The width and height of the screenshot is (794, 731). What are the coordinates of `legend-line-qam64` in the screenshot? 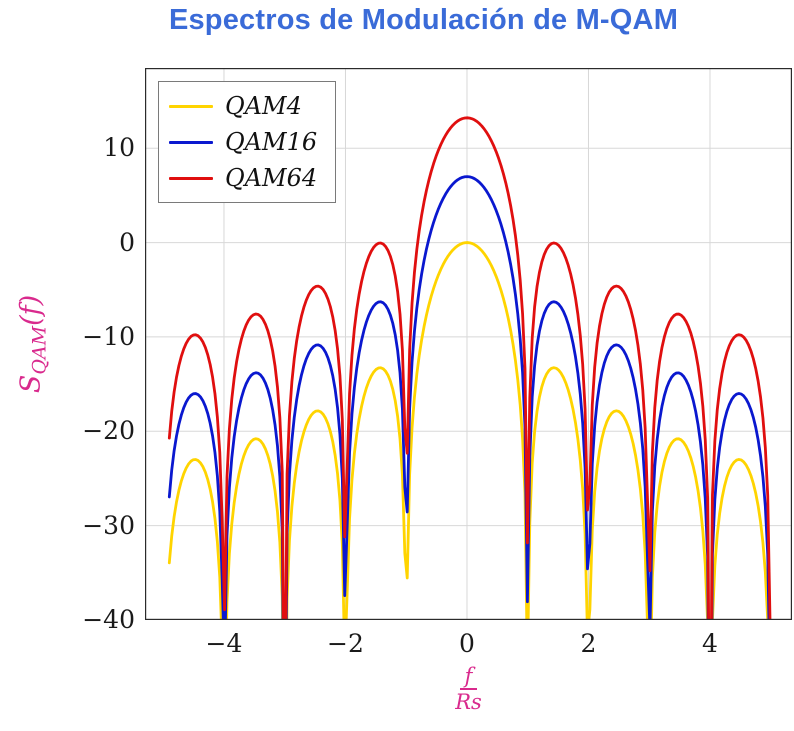 It's located at (191, 178).